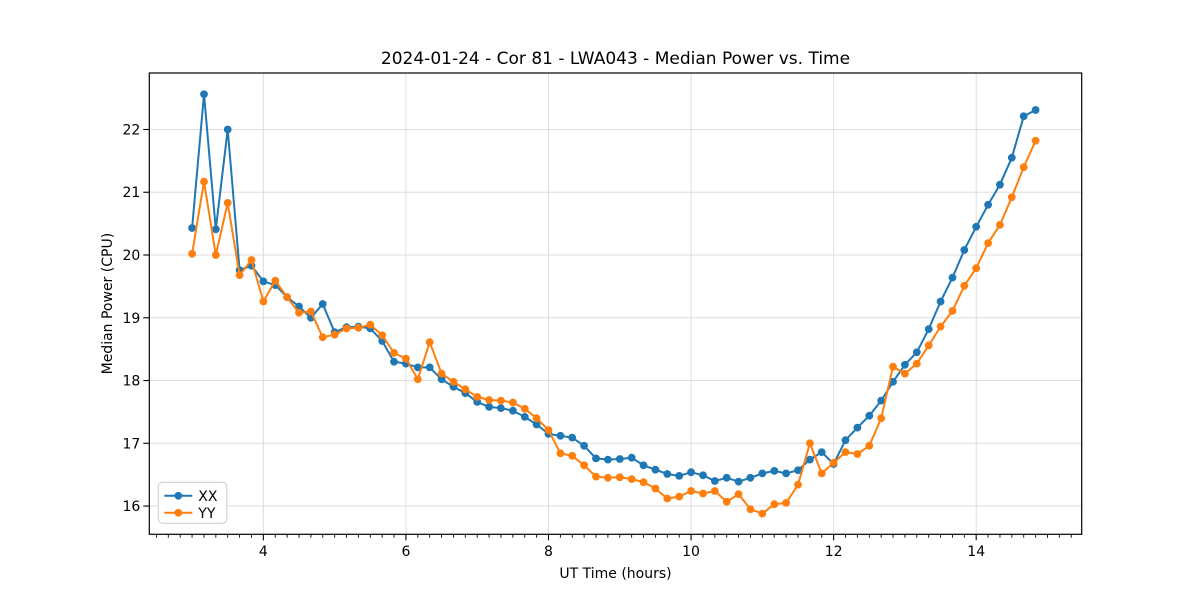  Describe the element at coordinates (976, 552) in the screenshot. I see `x-tick-label: 14` at that location.